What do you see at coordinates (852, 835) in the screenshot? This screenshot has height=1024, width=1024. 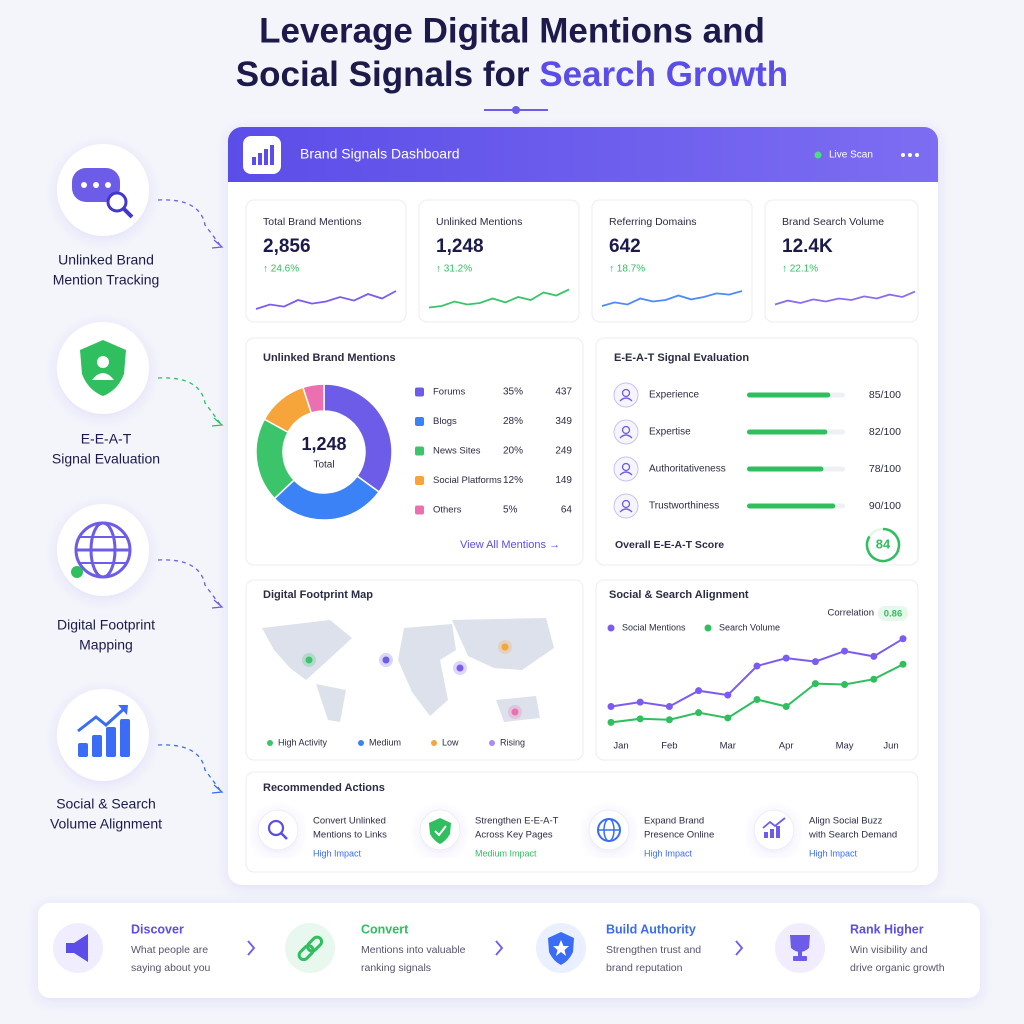 I see `action-text: with Search Demand` at bounding box center [852, 835].